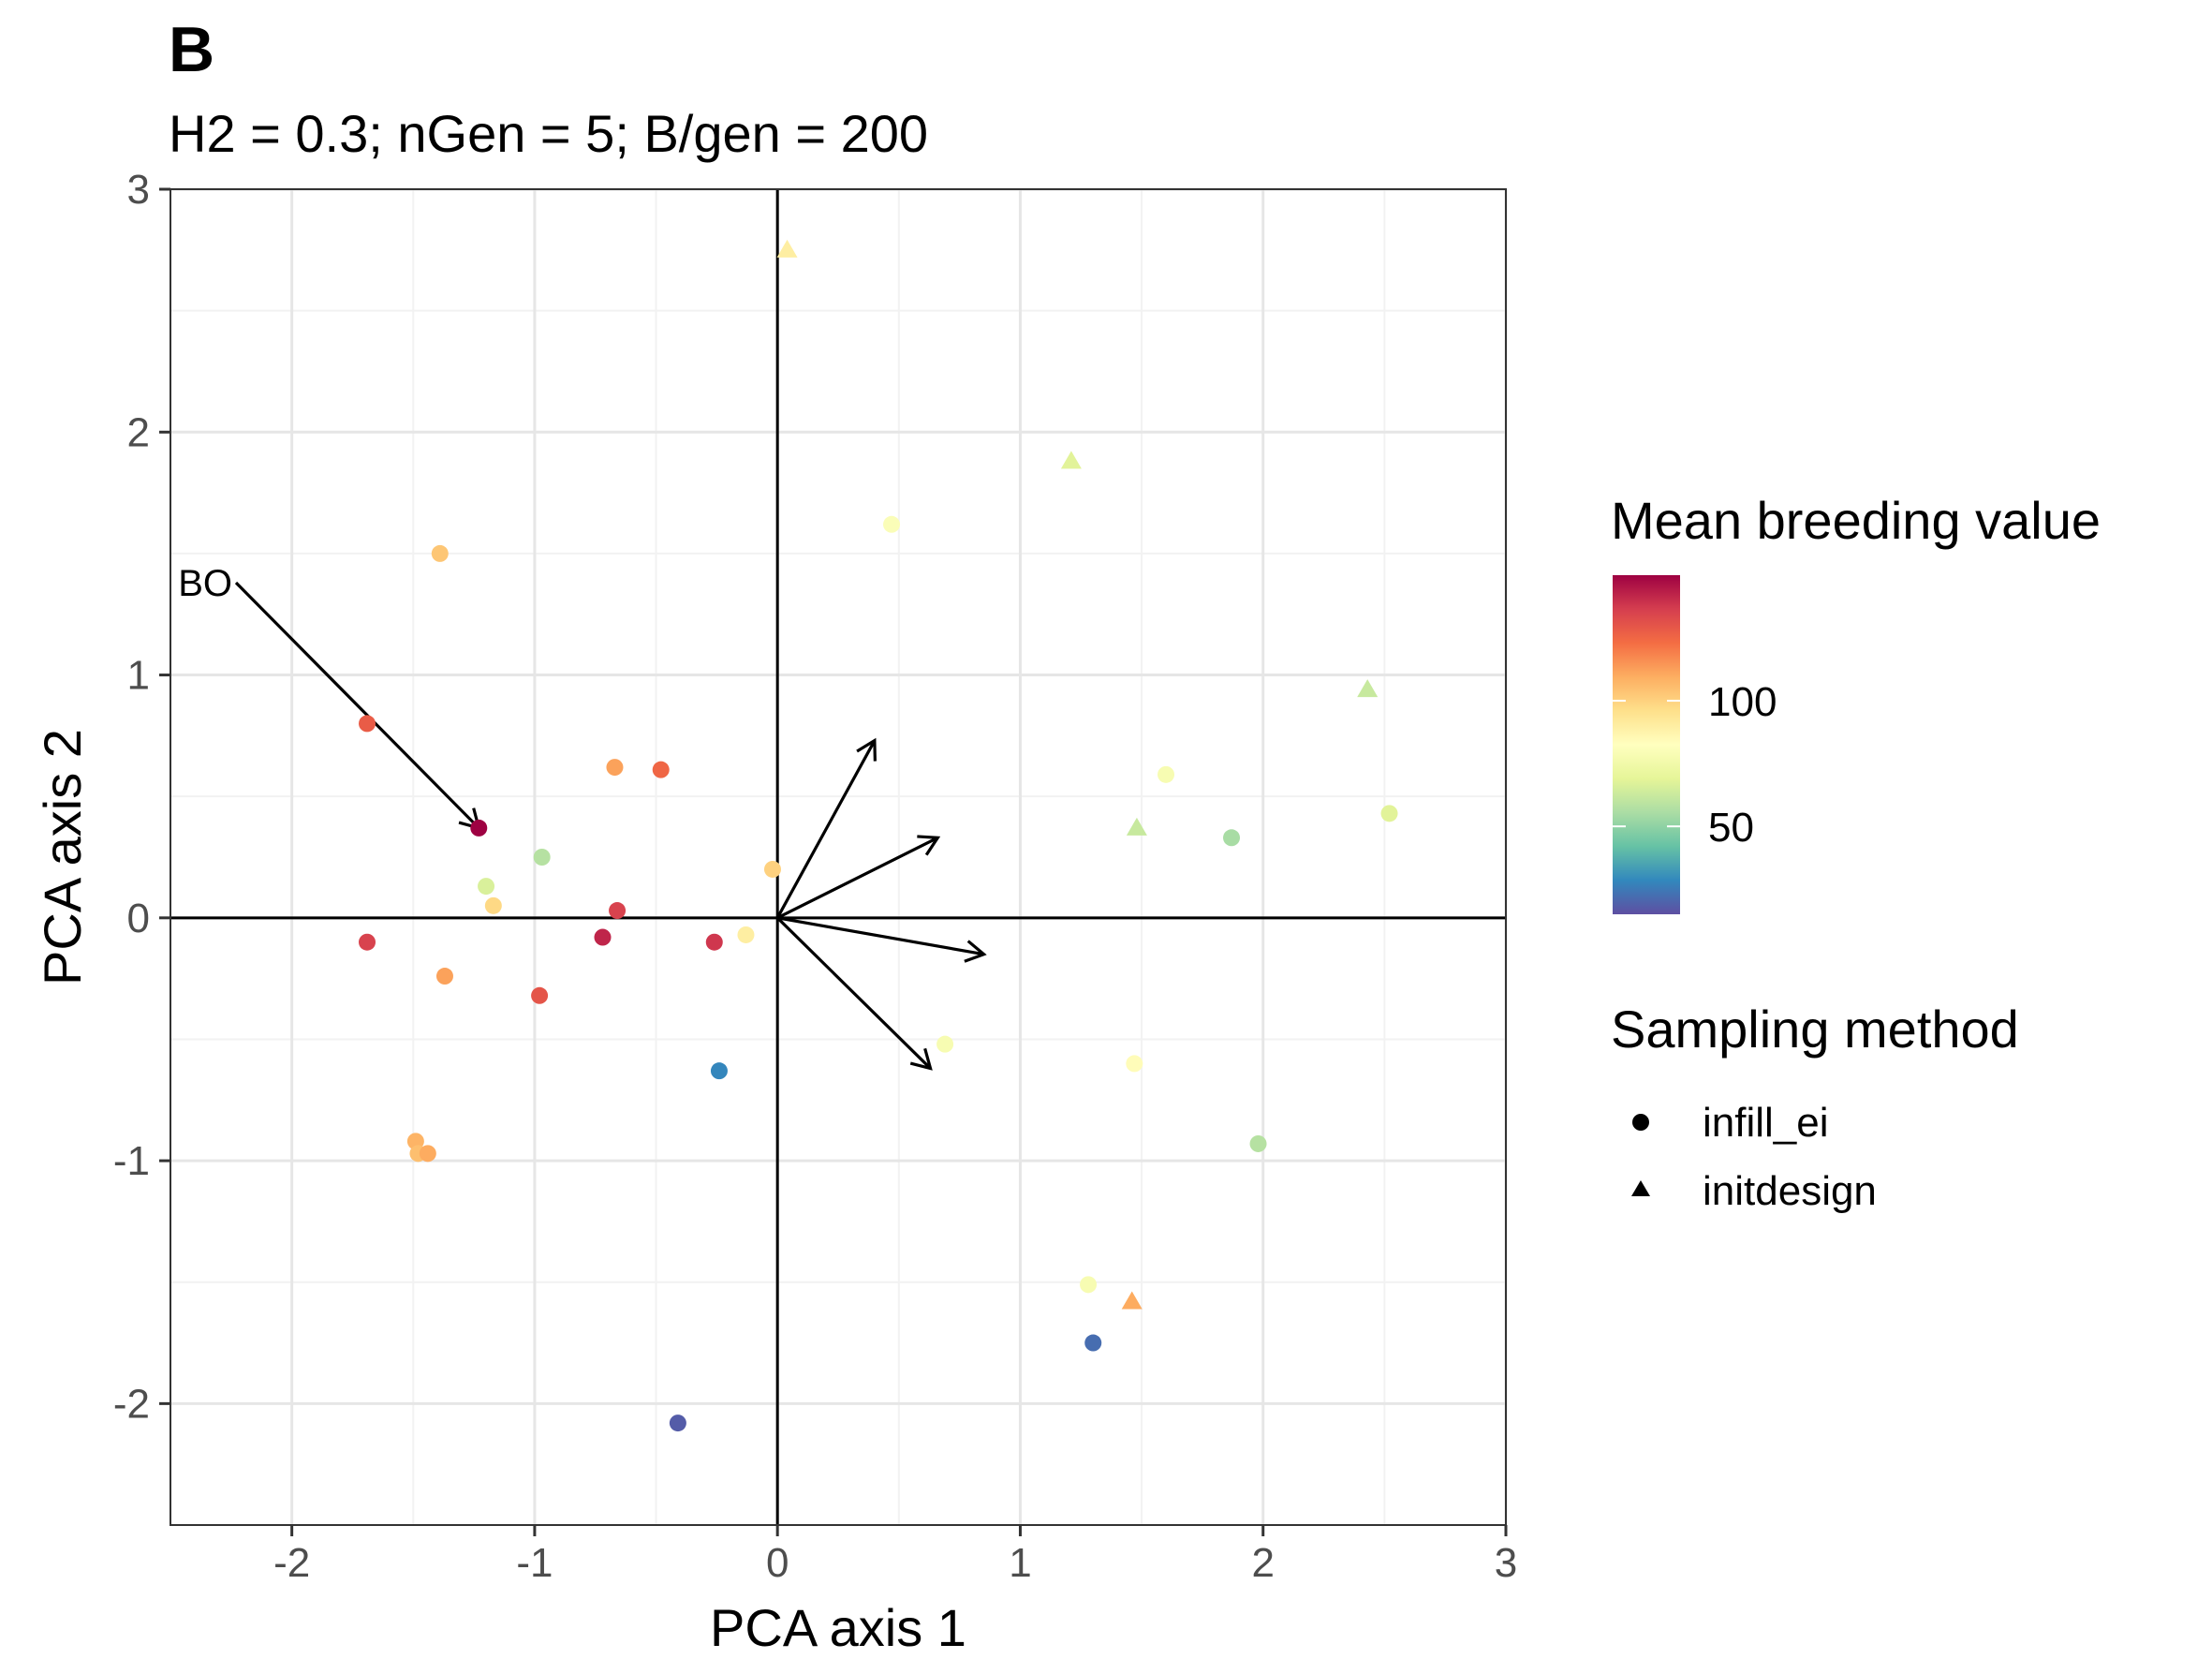 The height and width of the screenshot is (1659, 2212). What do you see at coordinates (1856, 521) in the screenshot?
I see `colorbar-title: Mean breeding value` at bounding box center [1856, 521].